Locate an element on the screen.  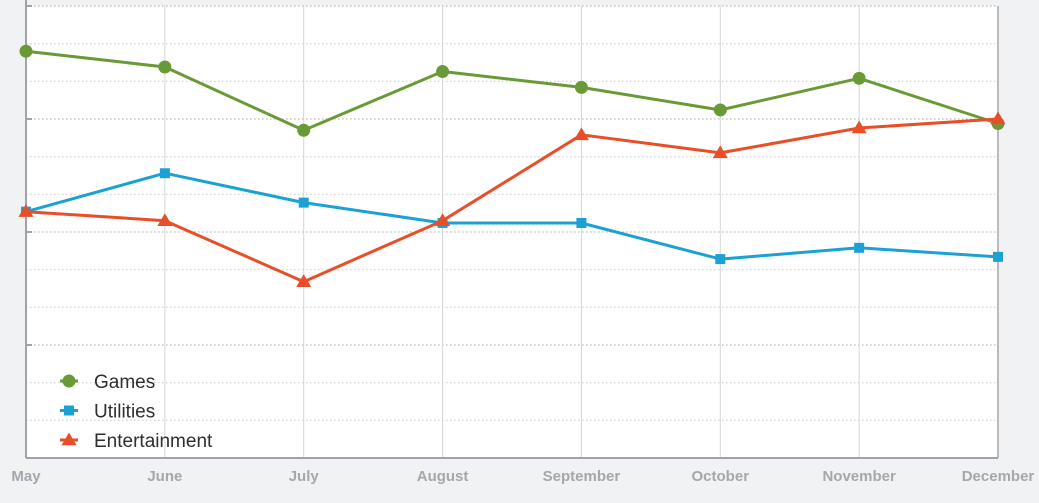
legend: Games Utilities Entertainment is located at coordinates (136, 412).